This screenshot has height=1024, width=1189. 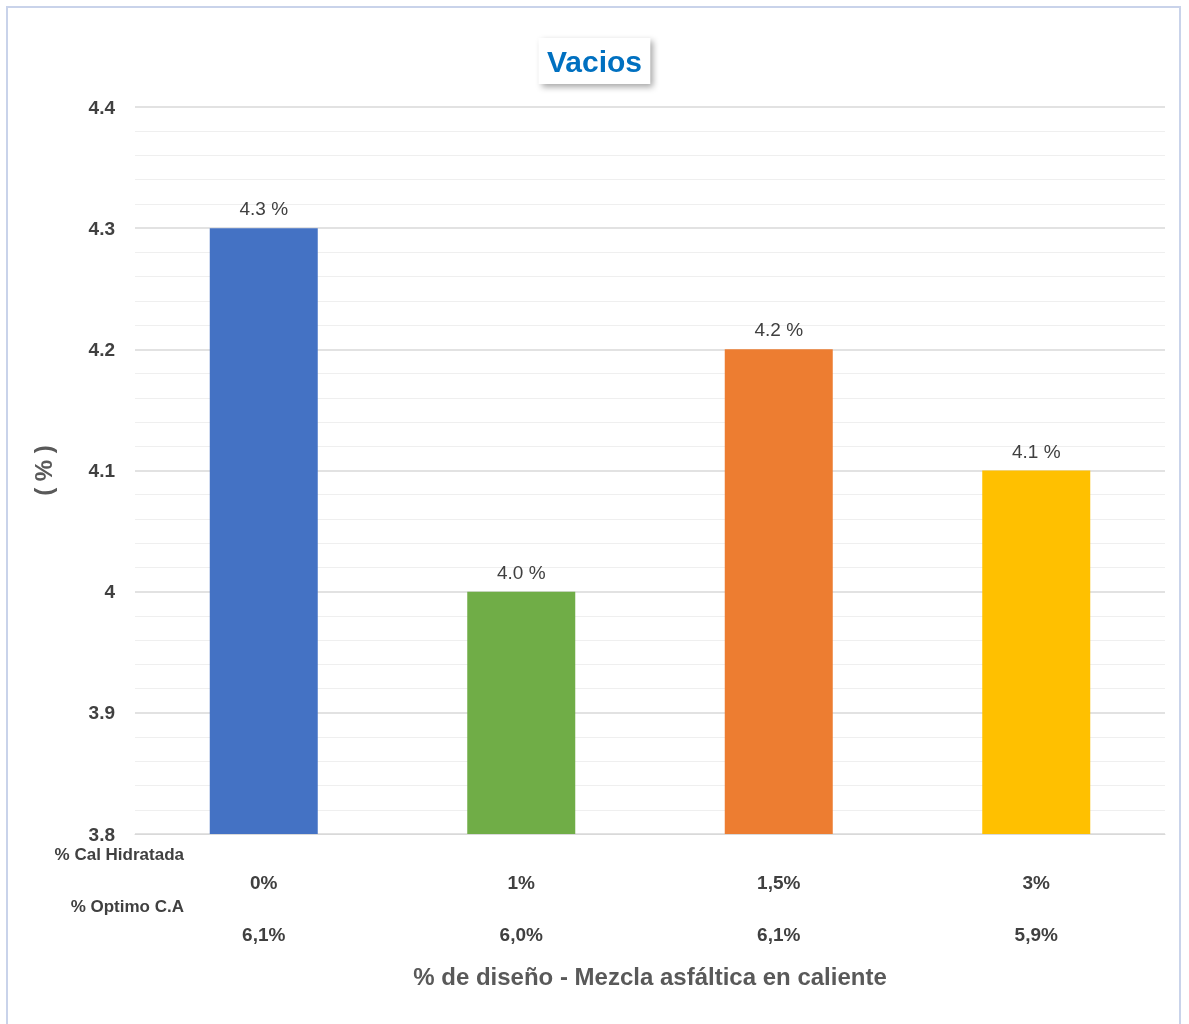 What do you see at coordinates (779, 330) in the screenshot?
I see `data-label: 4.2 %` at bounding box center [779, 330].